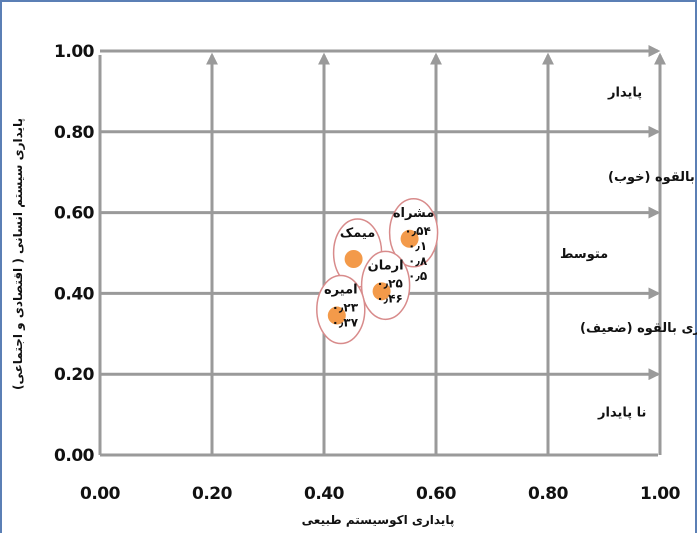 Image resolution: width=697 pixels, height=533 pixels. I want to click on point-label: میمک, so click(357, 233).